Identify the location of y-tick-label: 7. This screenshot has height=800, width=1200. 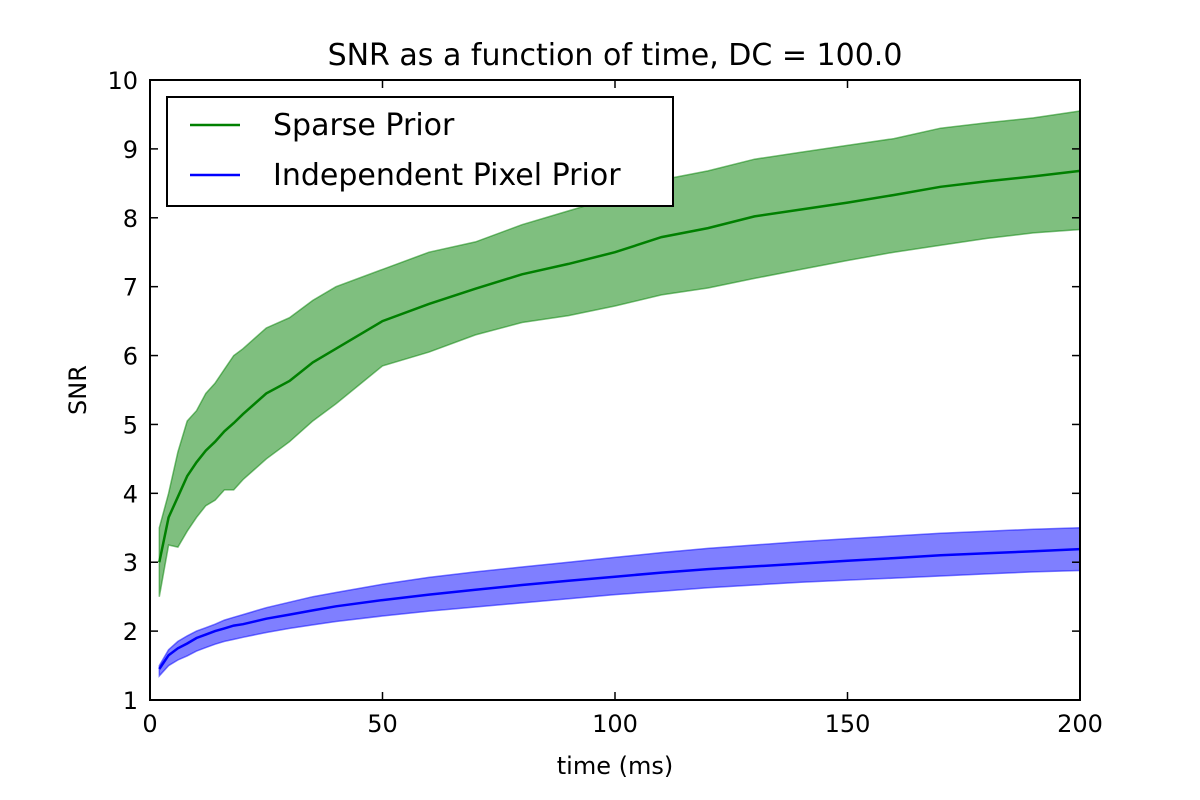
(130, 288).